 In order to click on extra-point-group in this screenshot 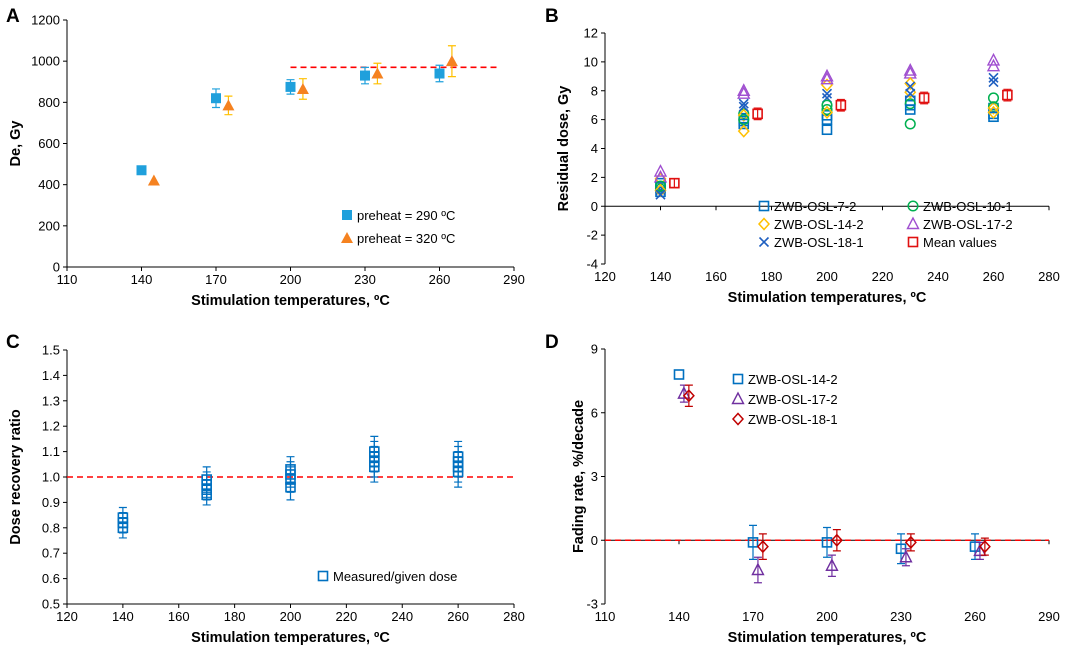, I will do `click(827, 132)`.